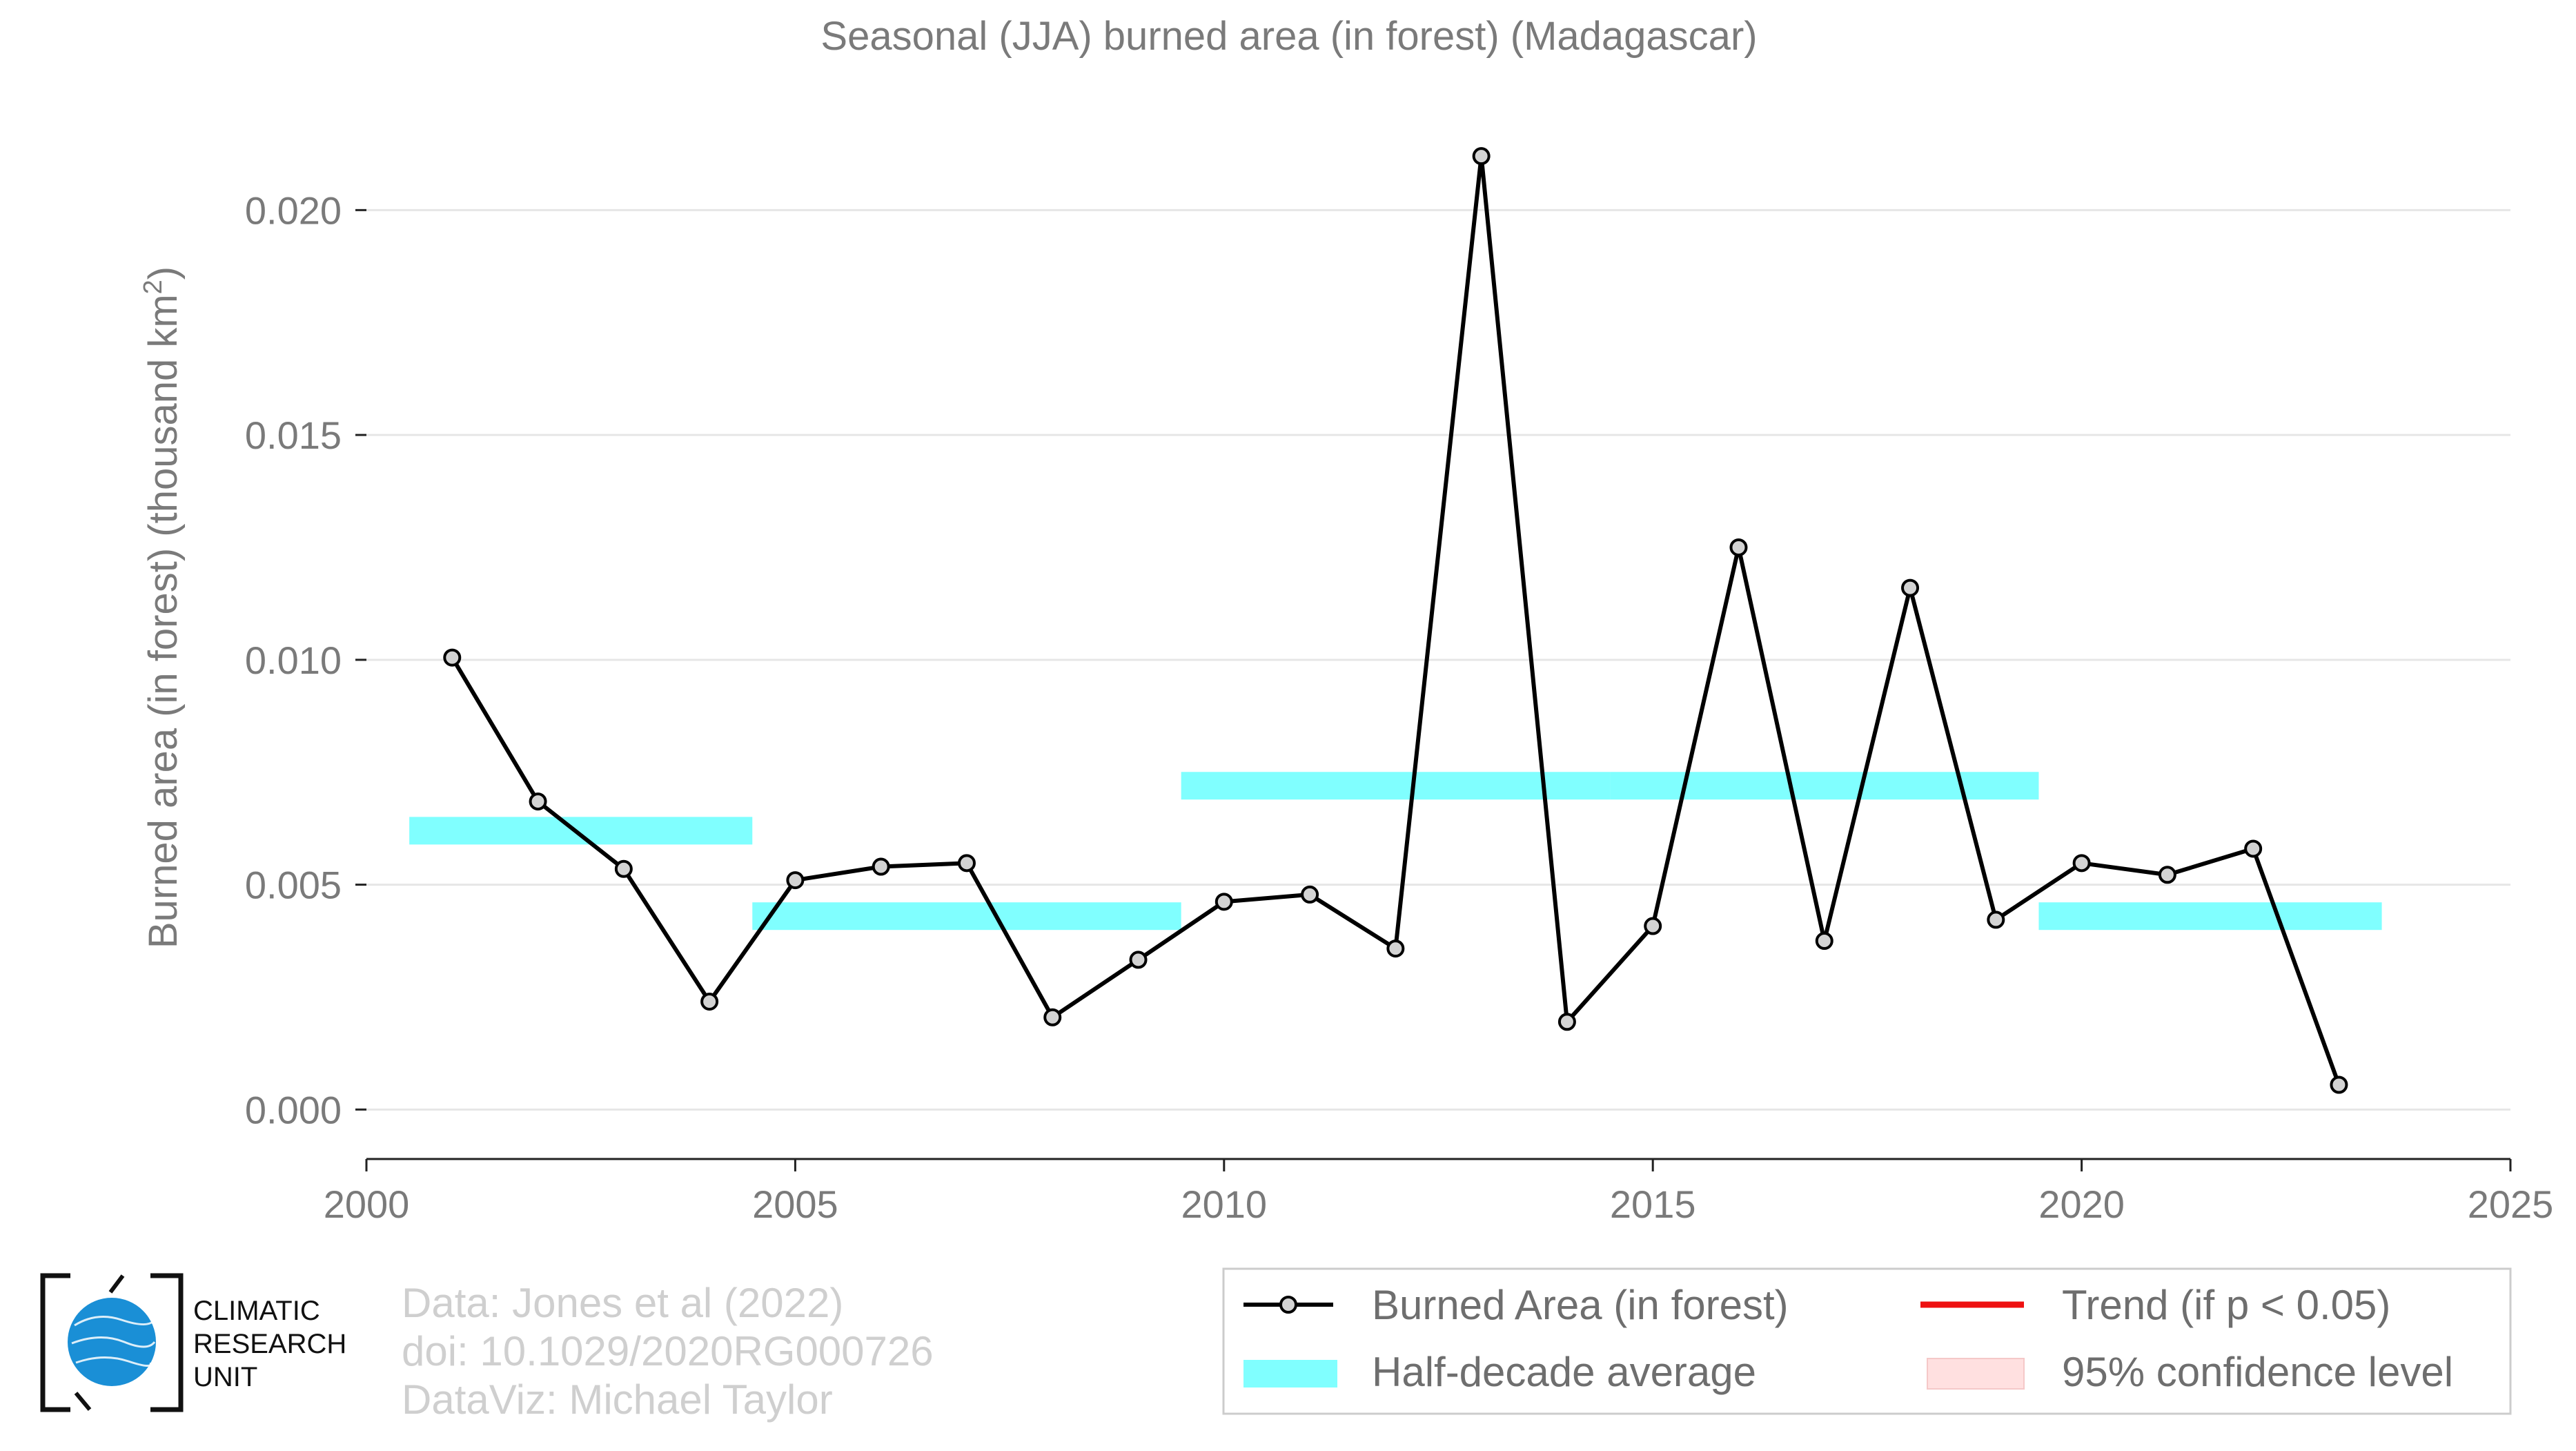 The height and width of the screenshot is (1451, 2576). I want to click on x-tick-label: 2000, so click(367, 1204).